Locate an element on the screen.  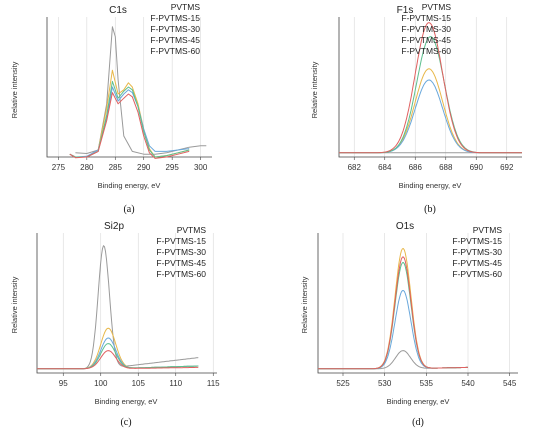
x-tick-label: 110 is located at coordinates (175, 383).